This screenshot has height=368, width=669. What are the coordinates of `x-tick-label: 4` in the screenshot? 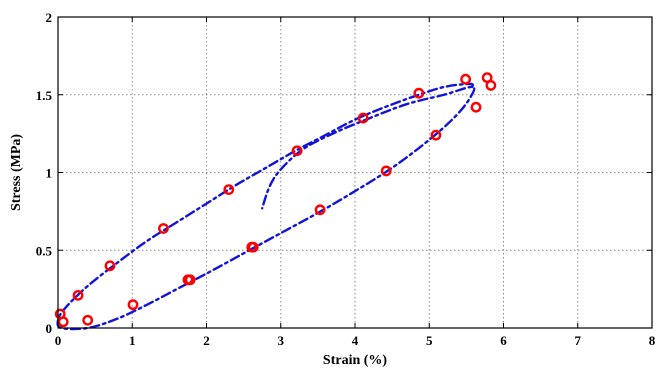 It's located at (355, 340).